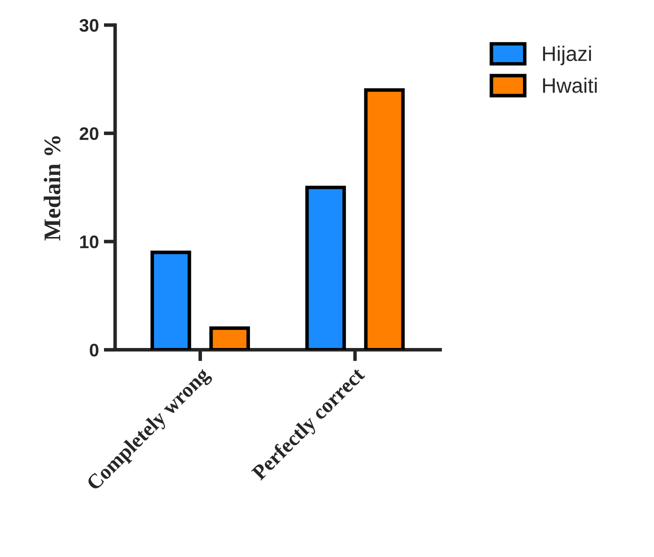 The width and height of the screenshot is (654, 557). Describe the element at coordinates (89, 133) in the screenshot. I see `y-tick-label: 20` at that location.